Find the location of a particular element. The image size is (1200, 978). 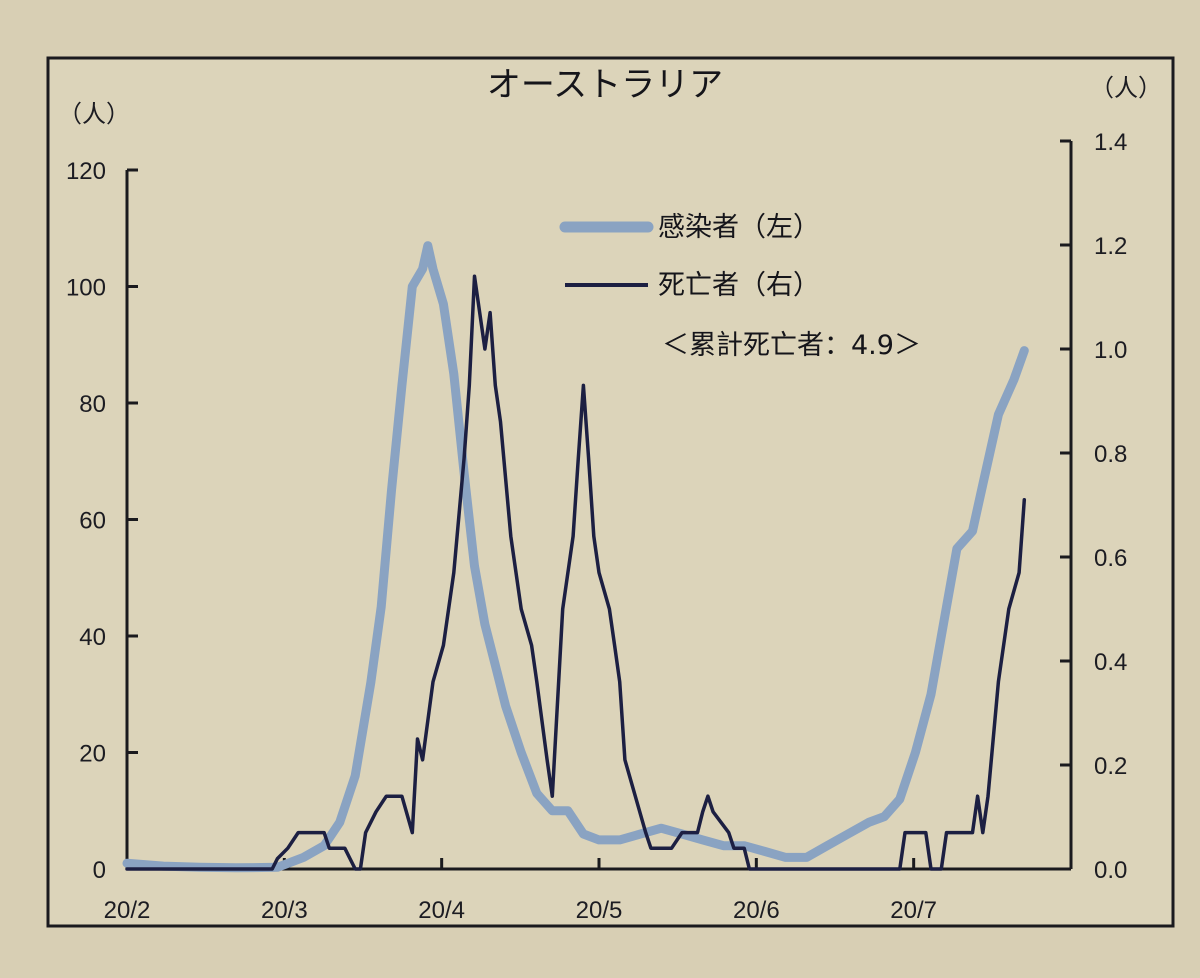

right-y-tick-label: 0.6 is located at coordinates (1110, 558).